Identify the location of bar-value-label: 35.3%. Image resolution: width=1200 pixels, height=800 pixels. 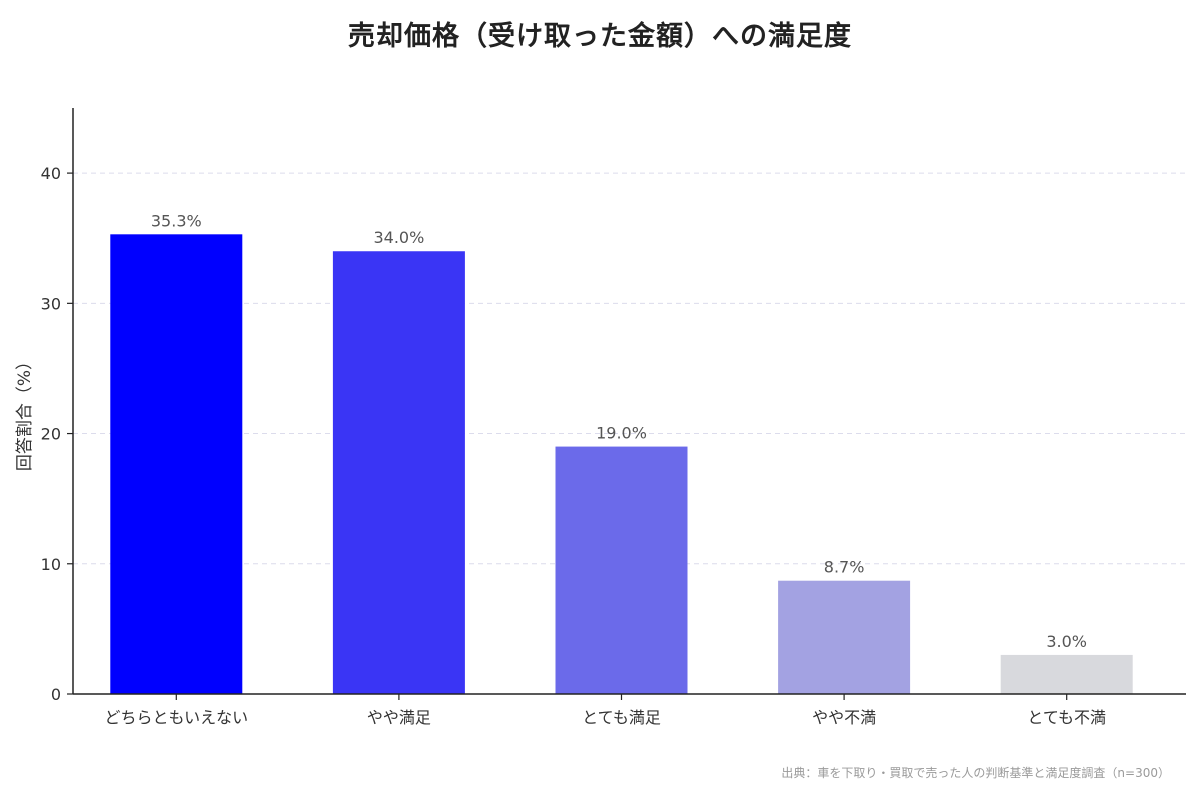
(176, 220).